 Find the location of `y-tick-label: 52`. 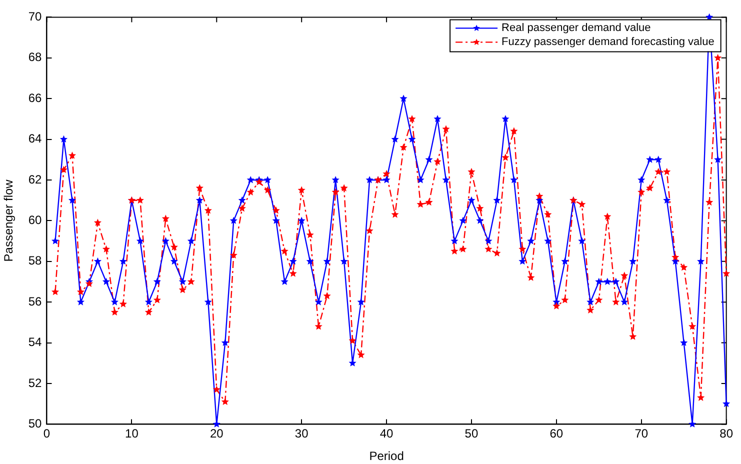

y-tick-label: 52 is located at coordinates (35, 383).